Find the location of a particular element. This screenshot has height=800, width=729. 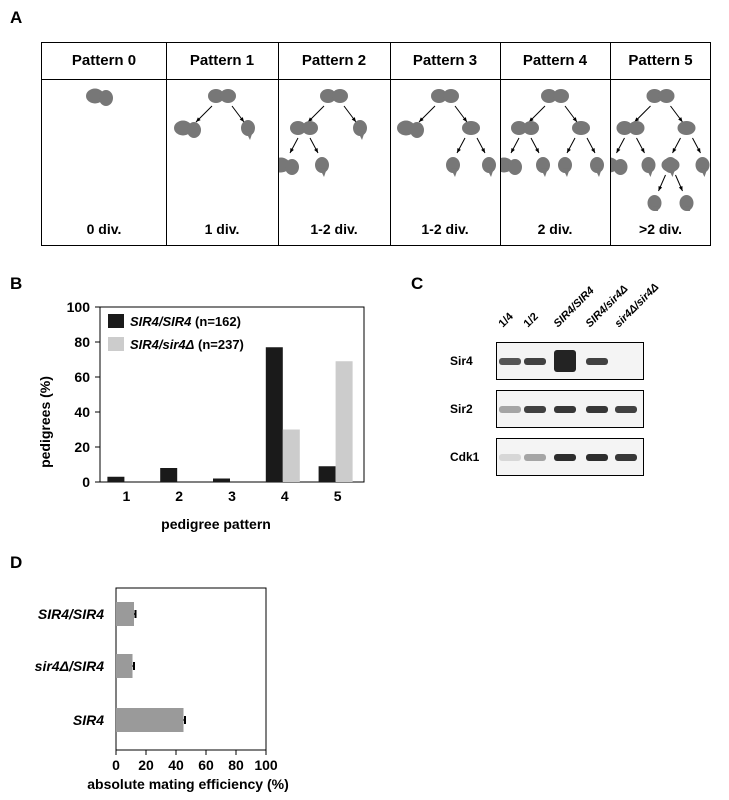

lane-label: 1/4 is located at coordinates (506, 320).